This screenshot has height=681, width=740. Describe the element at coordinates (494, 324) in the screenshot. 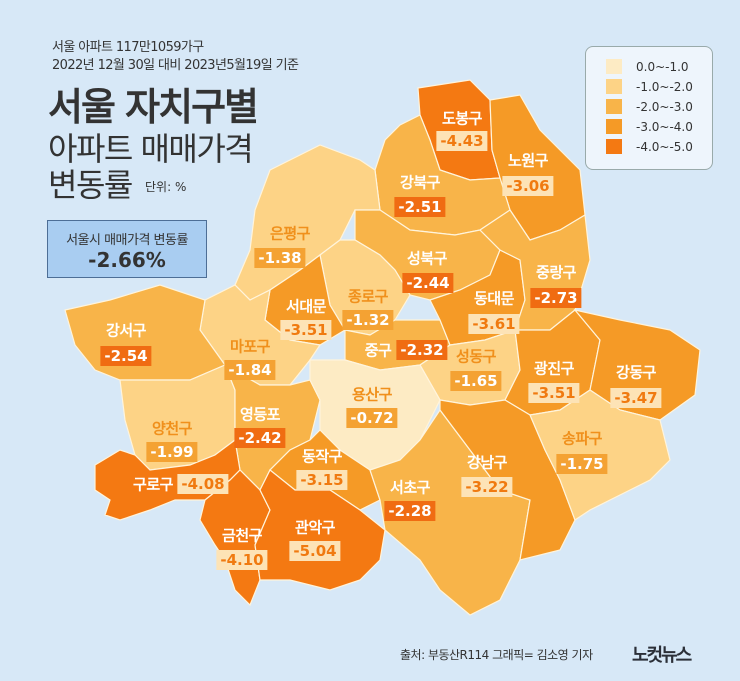

I see `district-value: -3.61` at that location.